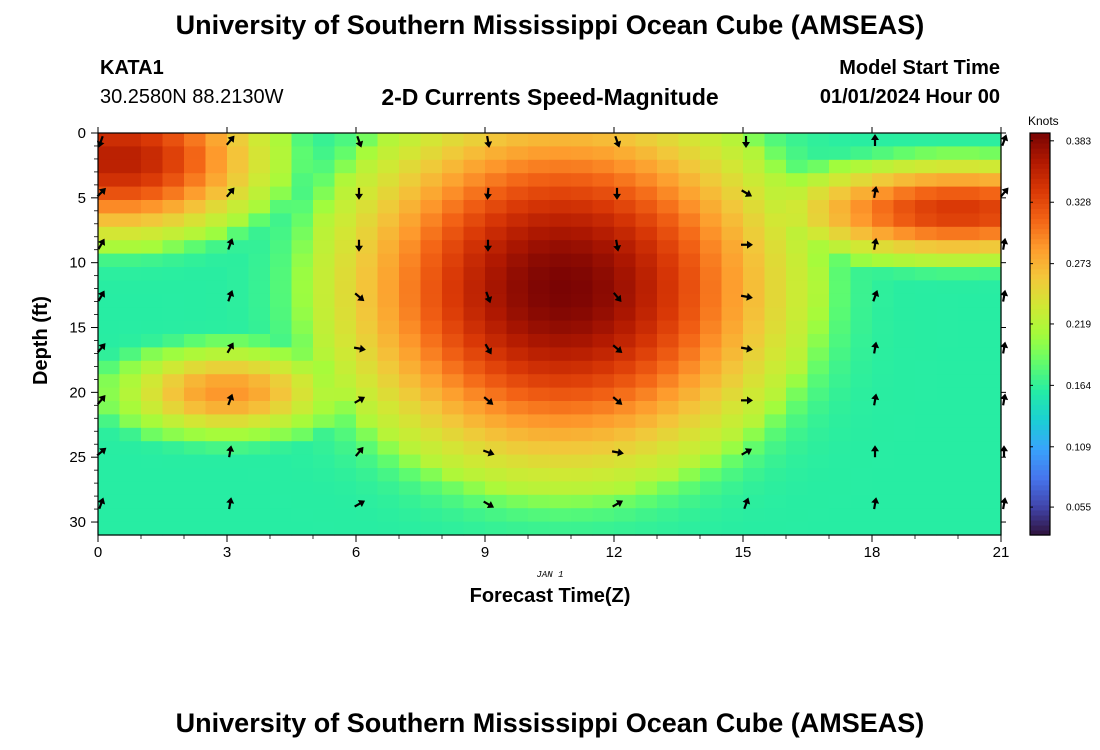 This screenshot has width=1100, height=750. Describe the element at coordinates (356, 552) in the screenshot. I see `x-tick-label: 6` at that location.